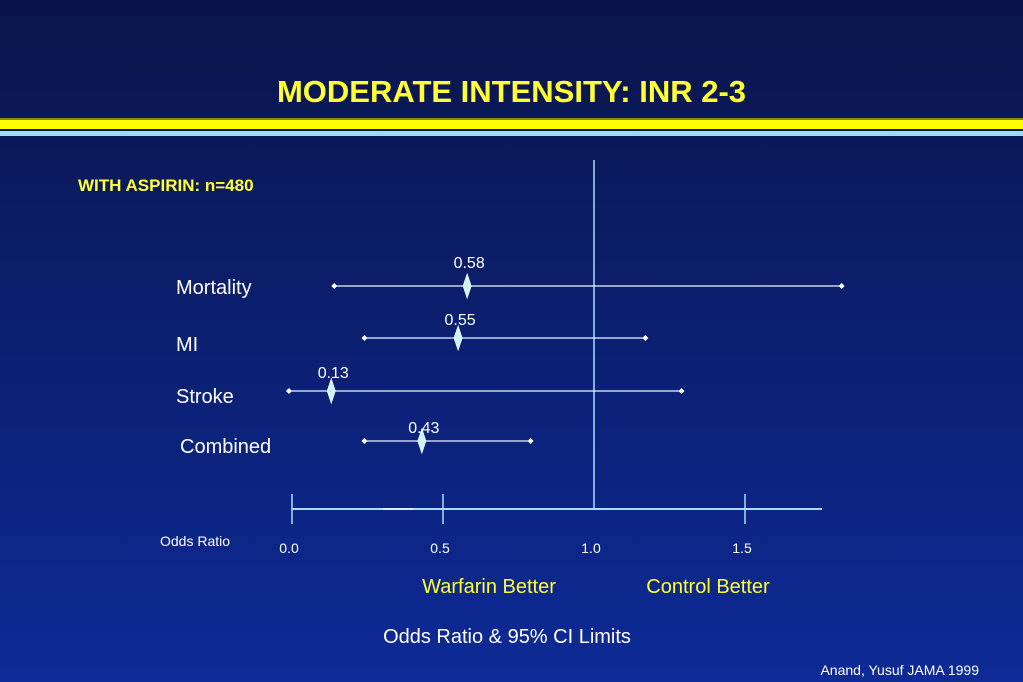 The width and height of the screenshot is (1023, 682). I want to click on title-band-cyan, so click(511, 133).